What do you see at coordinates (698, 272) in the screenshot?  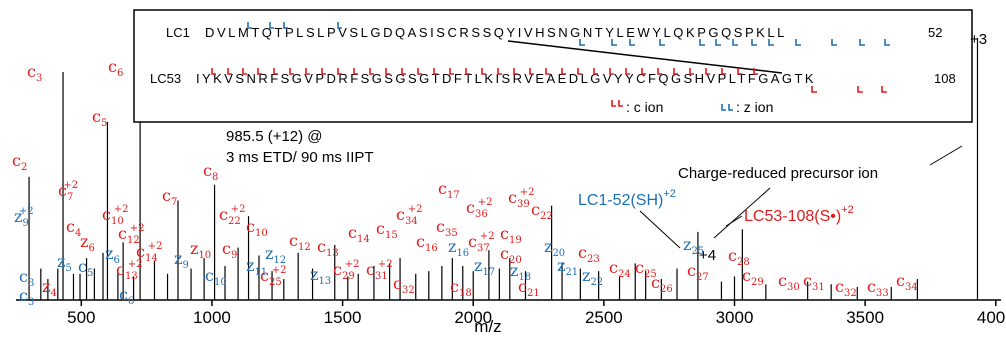 I see `ion-label: c27` at bounding box center [698, 272].